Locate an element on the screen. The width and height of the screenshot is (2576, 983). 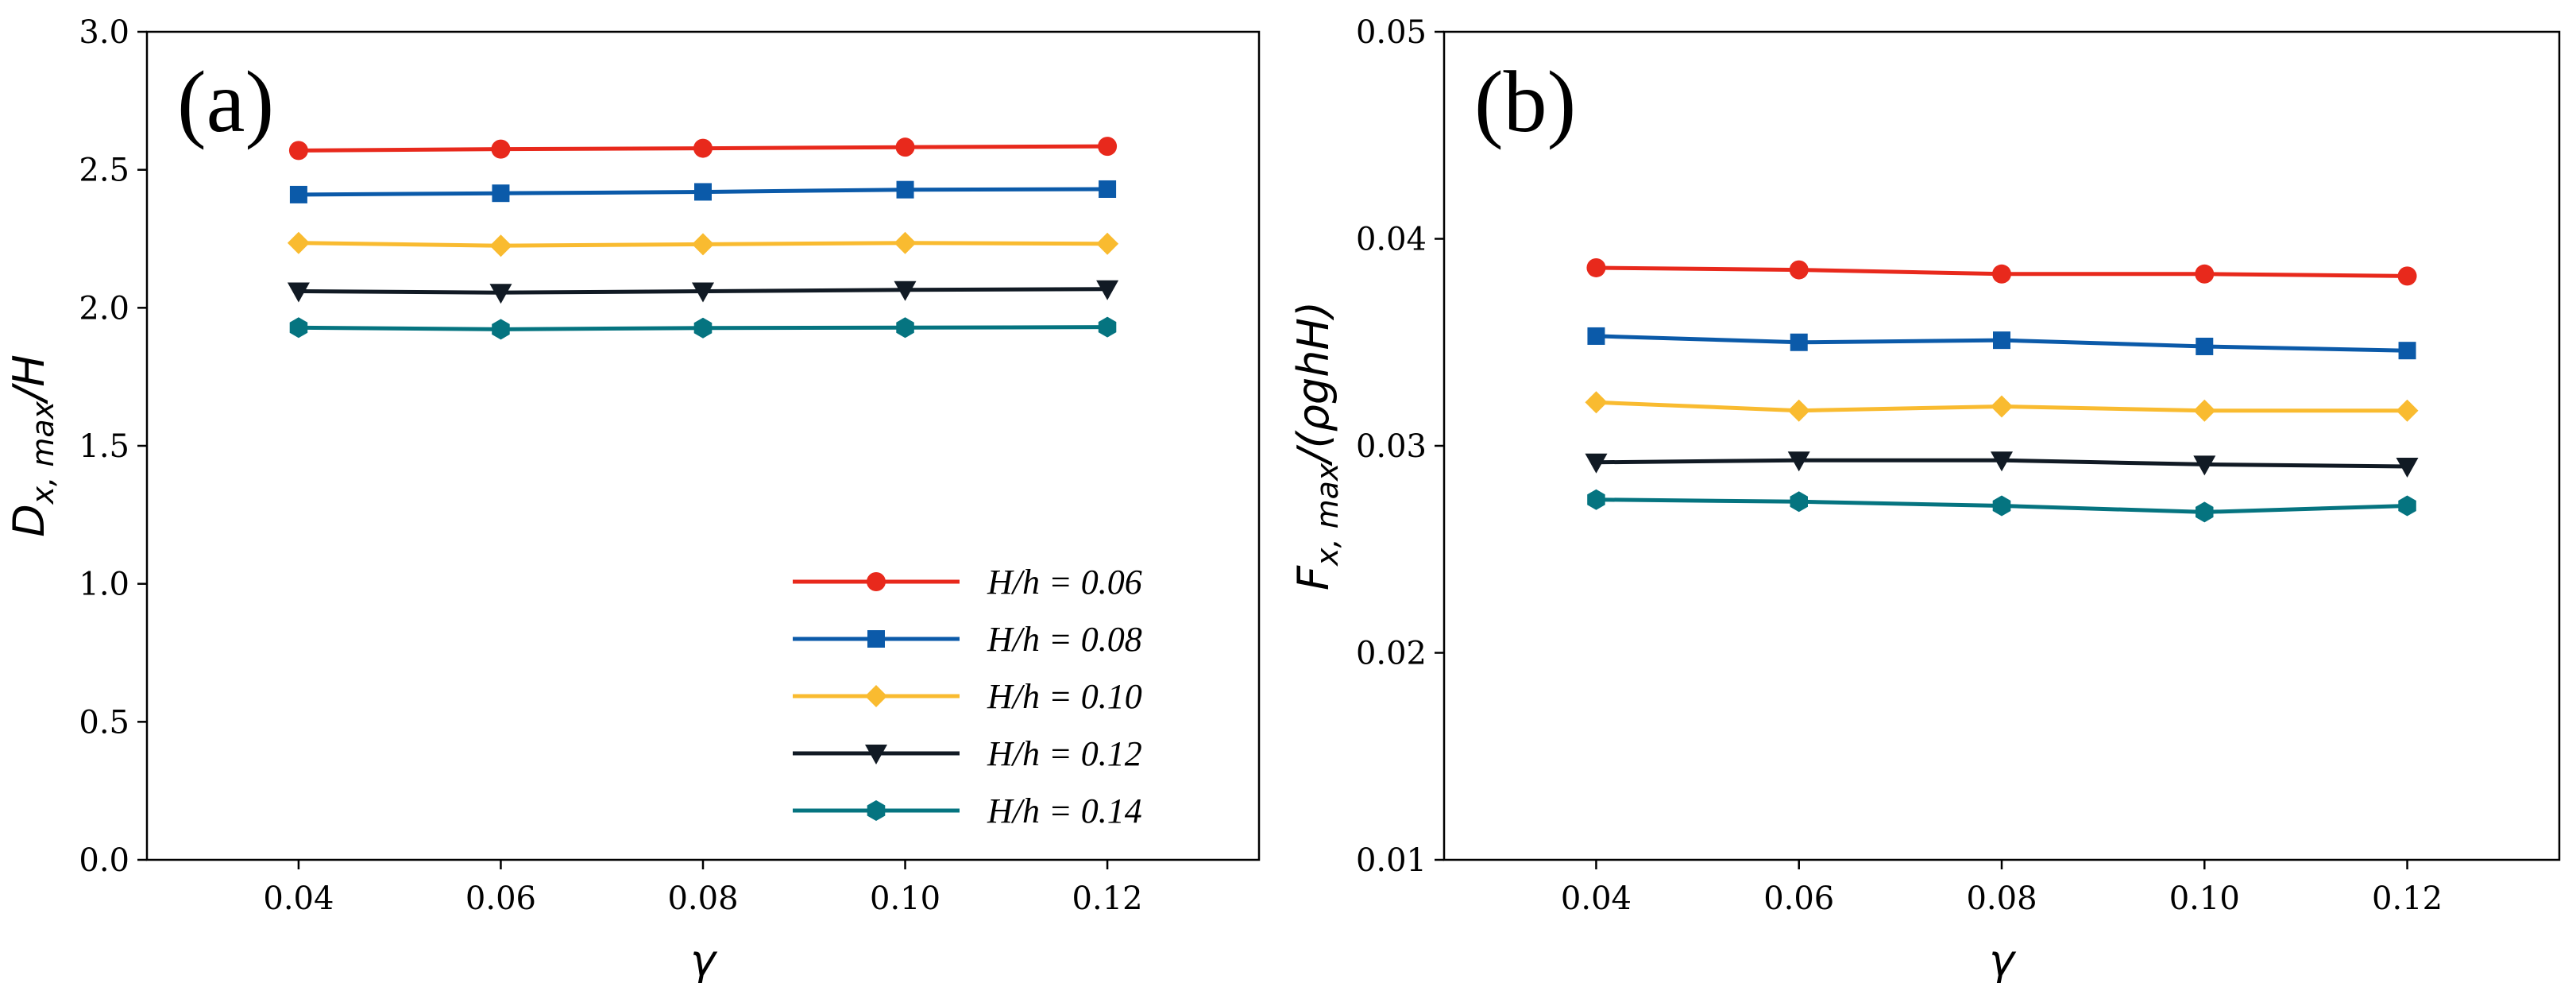
y-axis-label-main: D is located at coordinates (29, 520).